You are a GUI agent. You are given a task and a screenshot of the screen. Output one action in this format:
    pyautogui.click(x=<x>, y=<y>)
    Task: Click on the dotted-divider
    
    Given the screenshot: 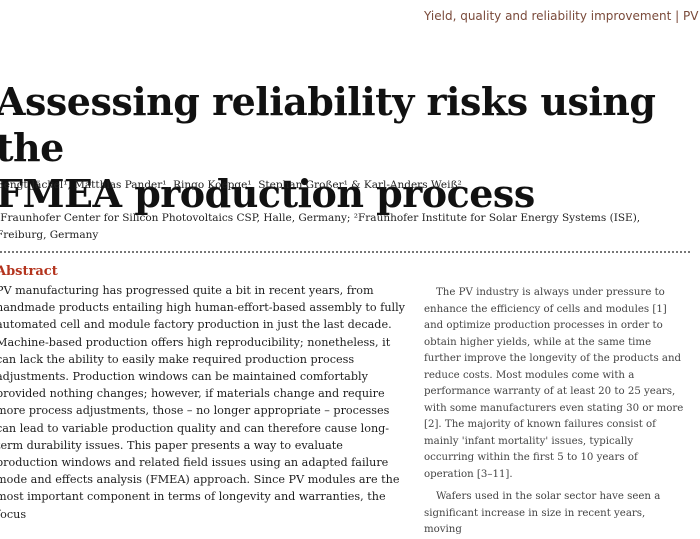 What is the action you would take?
    pyautogui.click(x=345, y=252)
    